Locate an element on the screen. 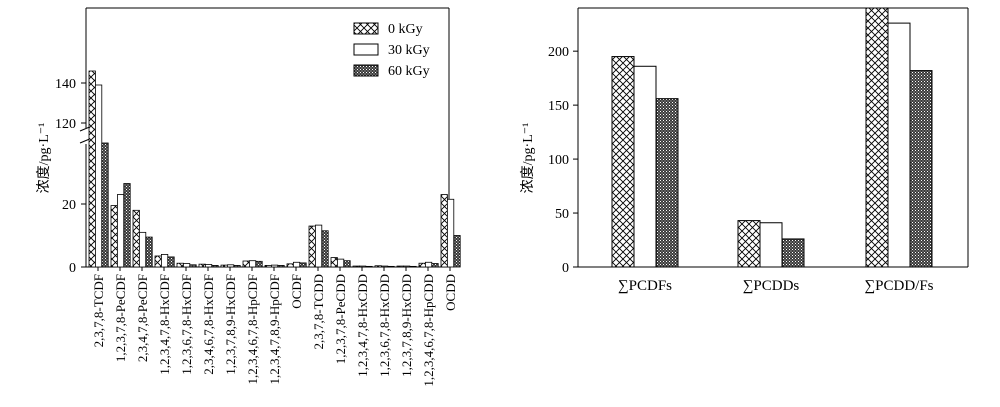  bar-30-kgy-1-2-3-7-8-pecdd is located at coordinates (340, 263).